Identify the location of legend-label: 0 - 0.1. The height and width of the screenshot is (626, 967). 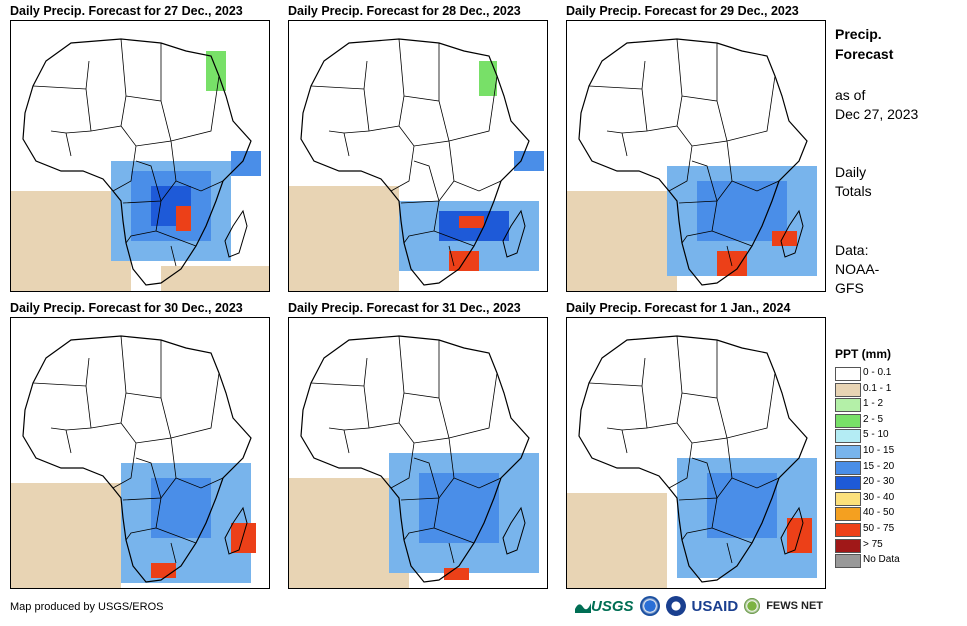
(877, 372).